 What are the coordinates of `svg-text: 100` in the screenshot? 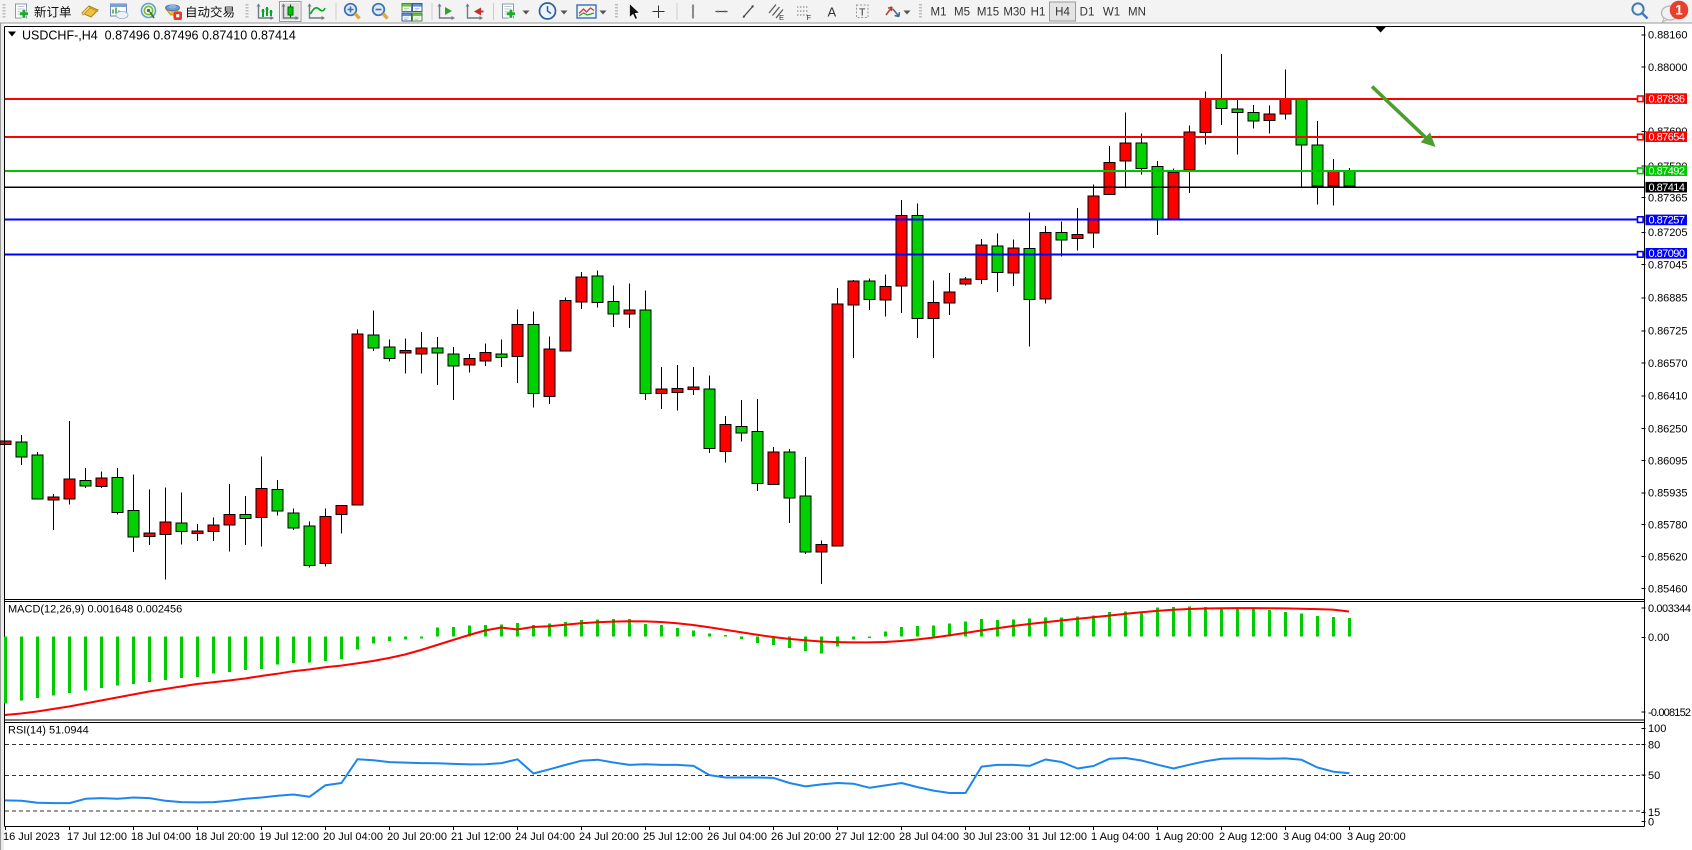 It's located at (1657, 729).